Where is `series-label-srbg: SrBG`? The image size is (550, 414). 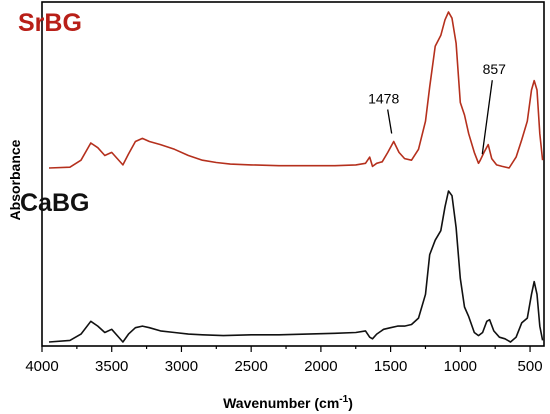 series-label-srbg: SrBG is located at coordinates (50, 23).